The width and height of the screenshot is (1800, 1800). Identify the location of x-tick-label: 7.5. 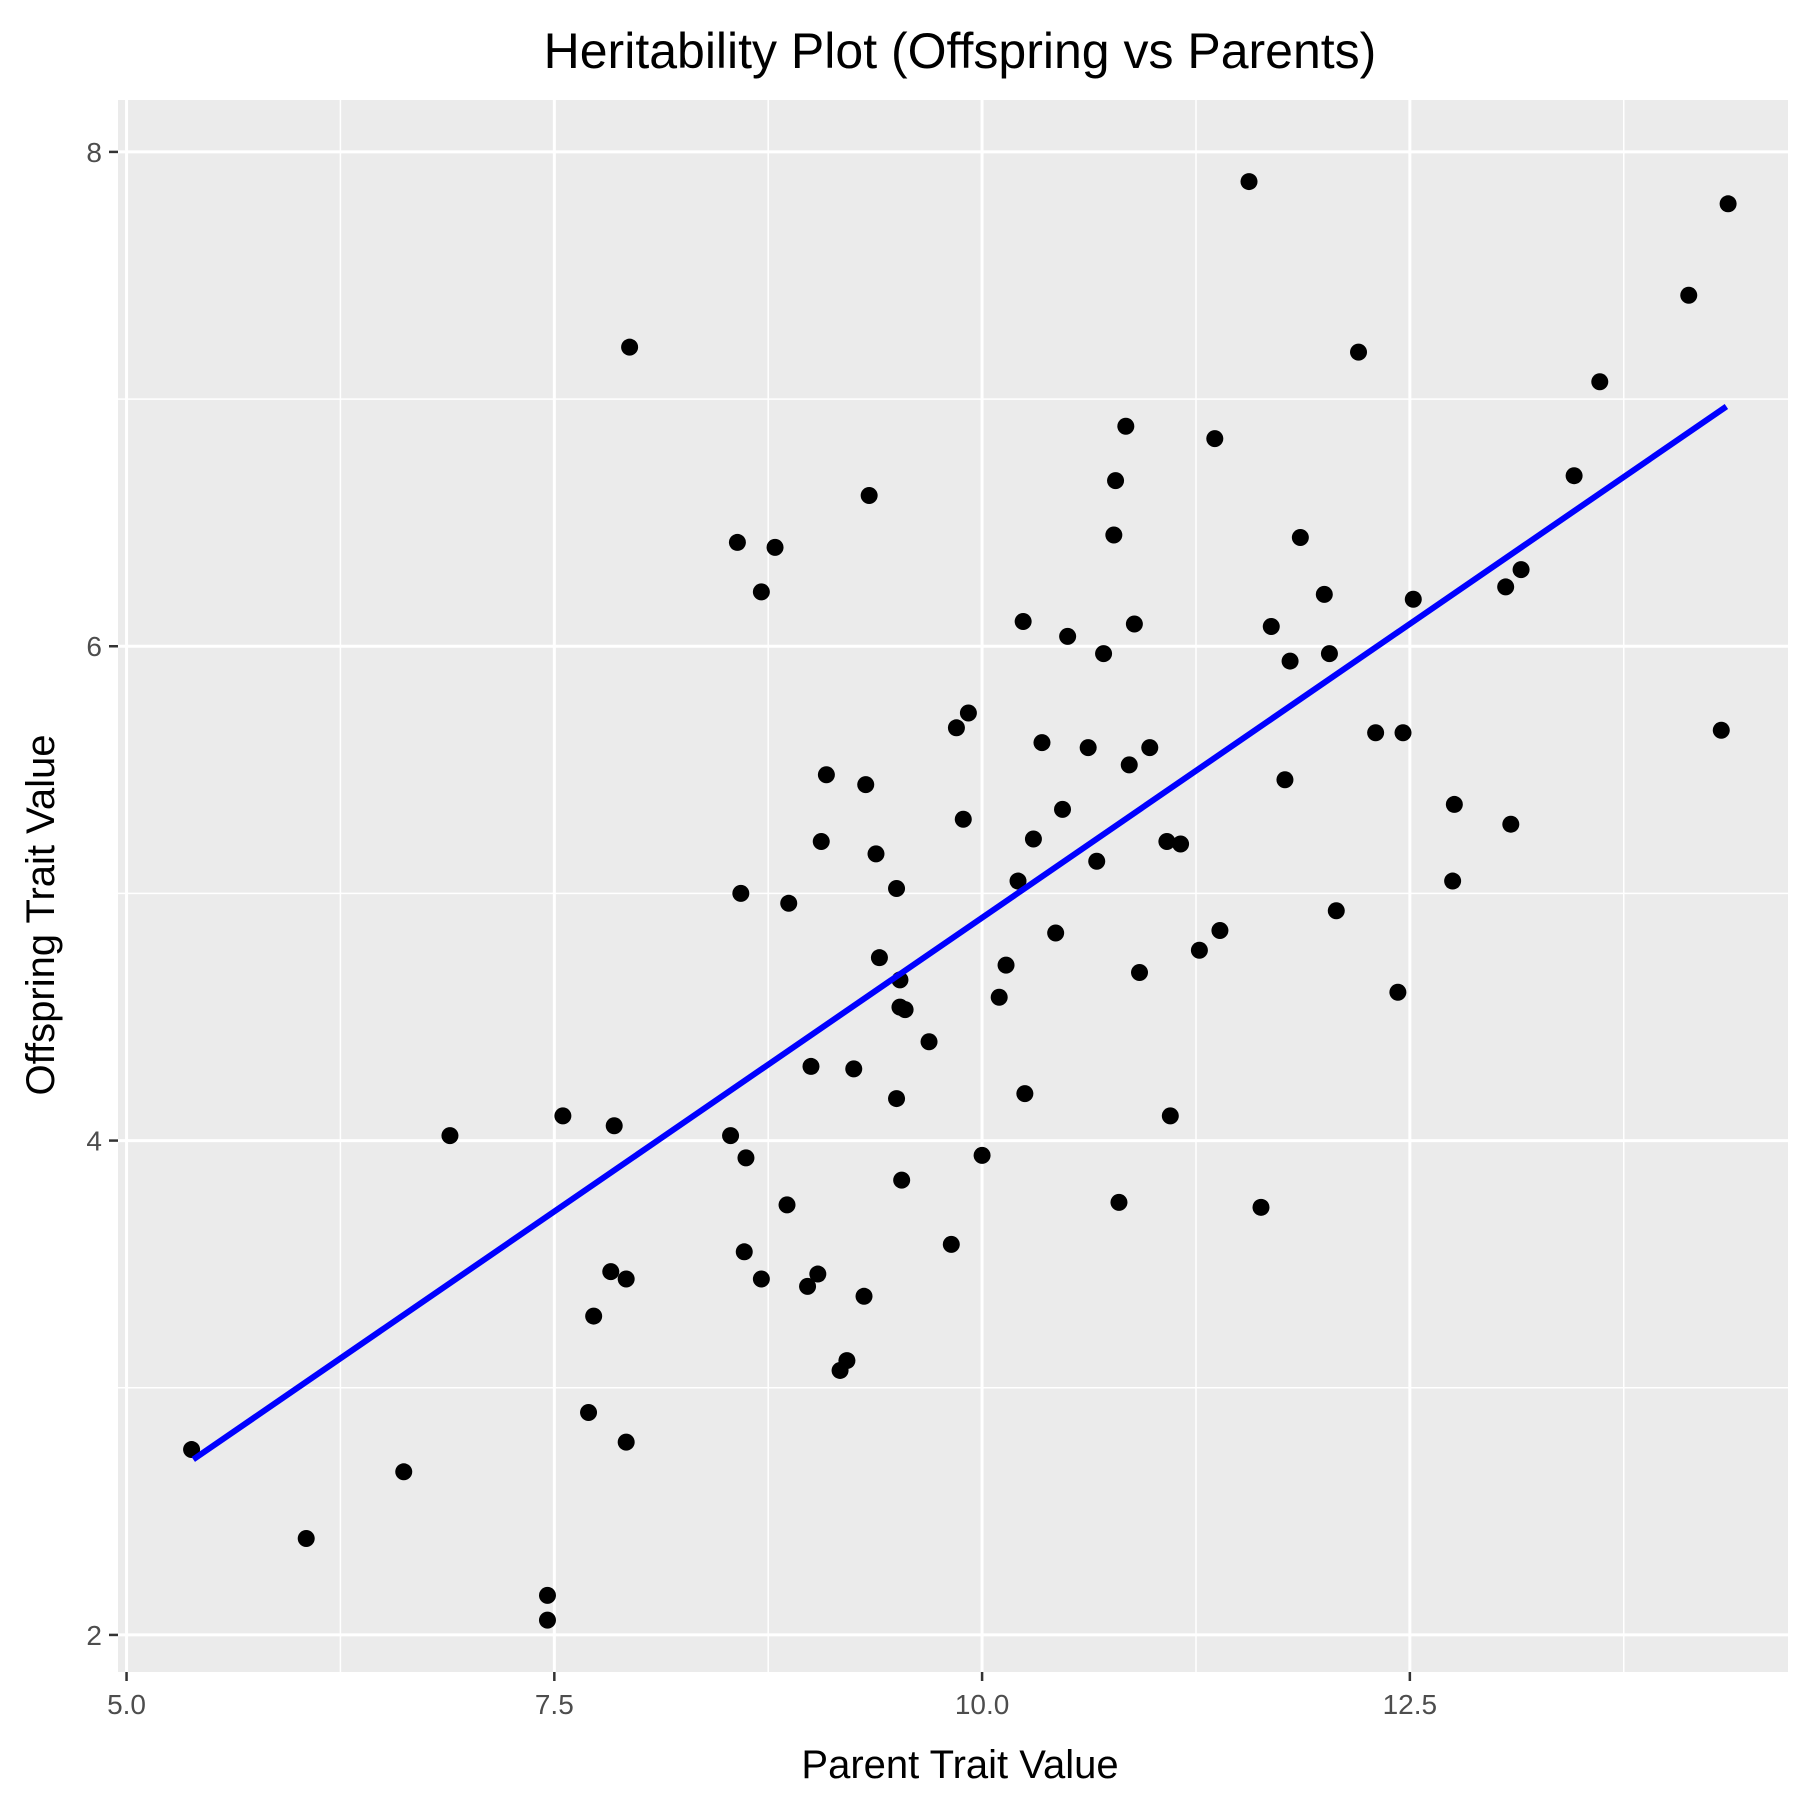
(554, 1704).